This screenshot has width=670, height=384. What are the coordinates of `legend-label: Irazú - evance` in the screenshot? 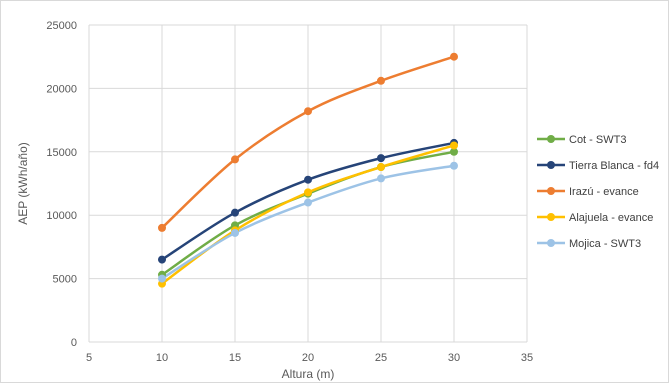 It's located at (604, 192).